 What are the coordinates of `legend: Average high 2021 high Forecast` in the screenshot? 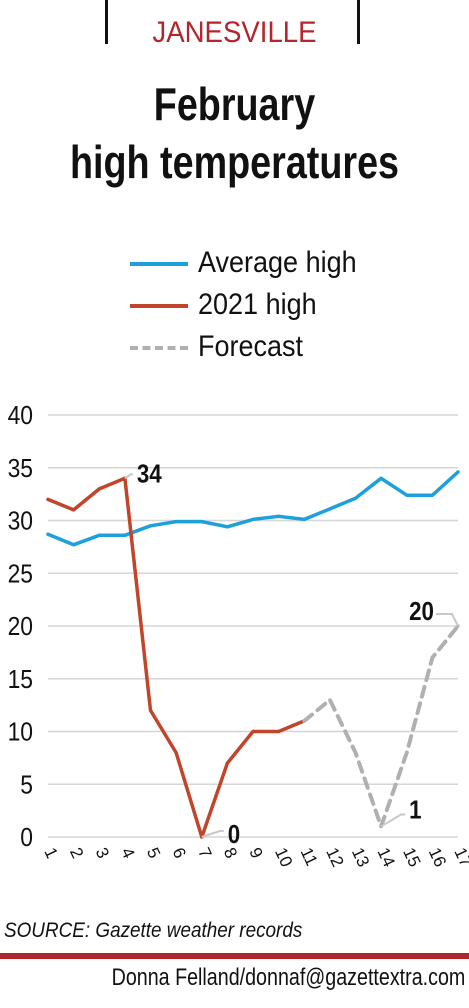 It's located at (280, 307).